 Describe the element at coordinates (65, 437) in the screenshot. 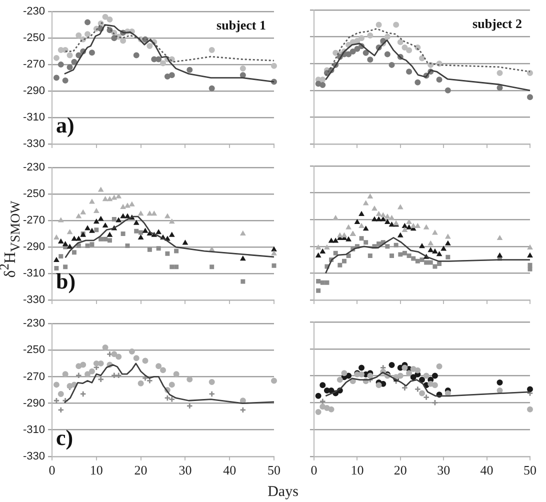

I see `annotation: c)` at that location.